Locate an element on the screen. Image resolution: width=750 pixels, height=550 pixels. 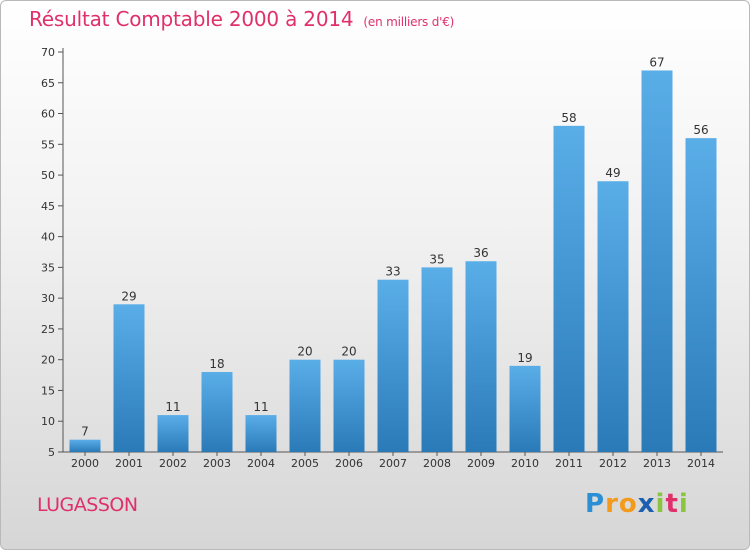
y-tick-label: 70 is located at coordinates (48, 52).